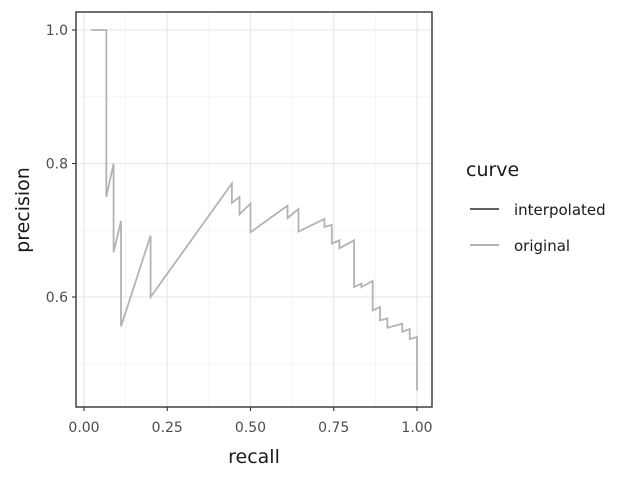 The width and height of the screenshot is (640, 480). I want to click on y-tick-label: 1.0, so click(57, 31).